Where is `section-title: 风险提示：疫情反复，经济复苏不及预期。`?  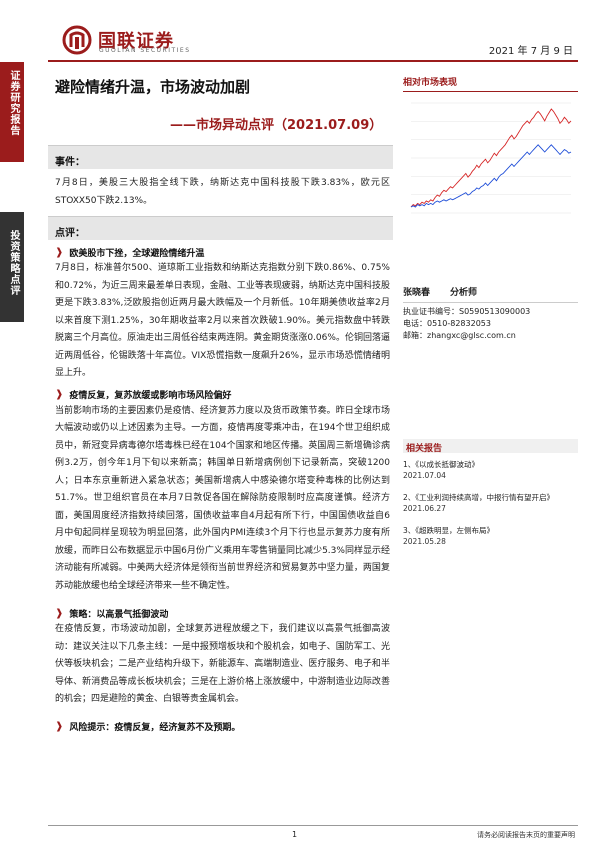 section-title: 风险提示：疫情反复，经济复苏不及预期。 is located at coordinates (155, 728).